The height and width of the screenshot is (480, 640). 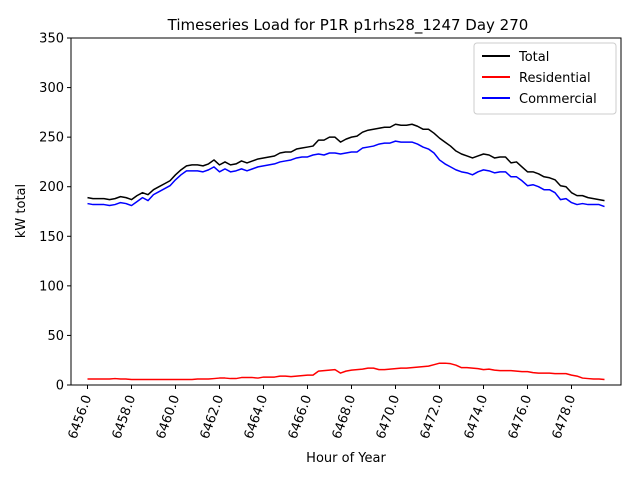 What do you see at coordinates (301, 417) in the screenshot?
I see `x-tick-label: 6466.0` at bounding box center [301, 417].